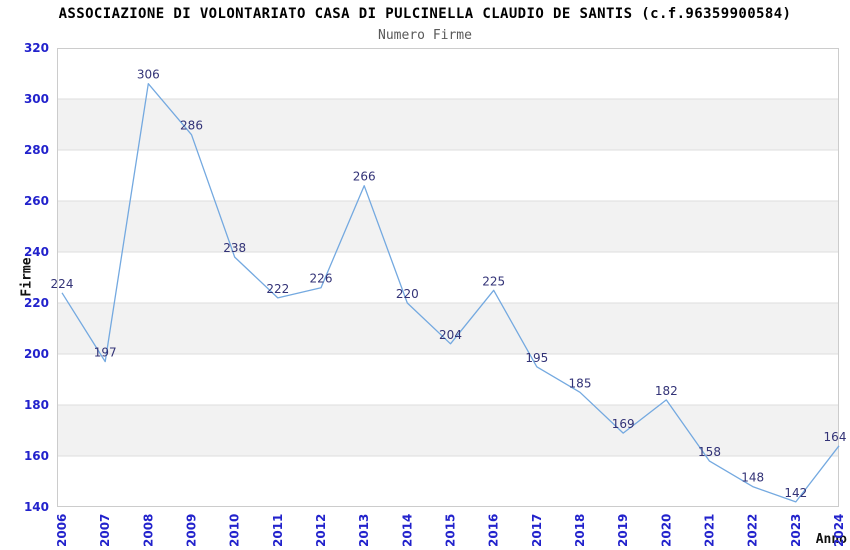  What do you see at coordinates (493, 281) in the screenshot?
I see `data-label: 225` at bounding box center [493, 281].